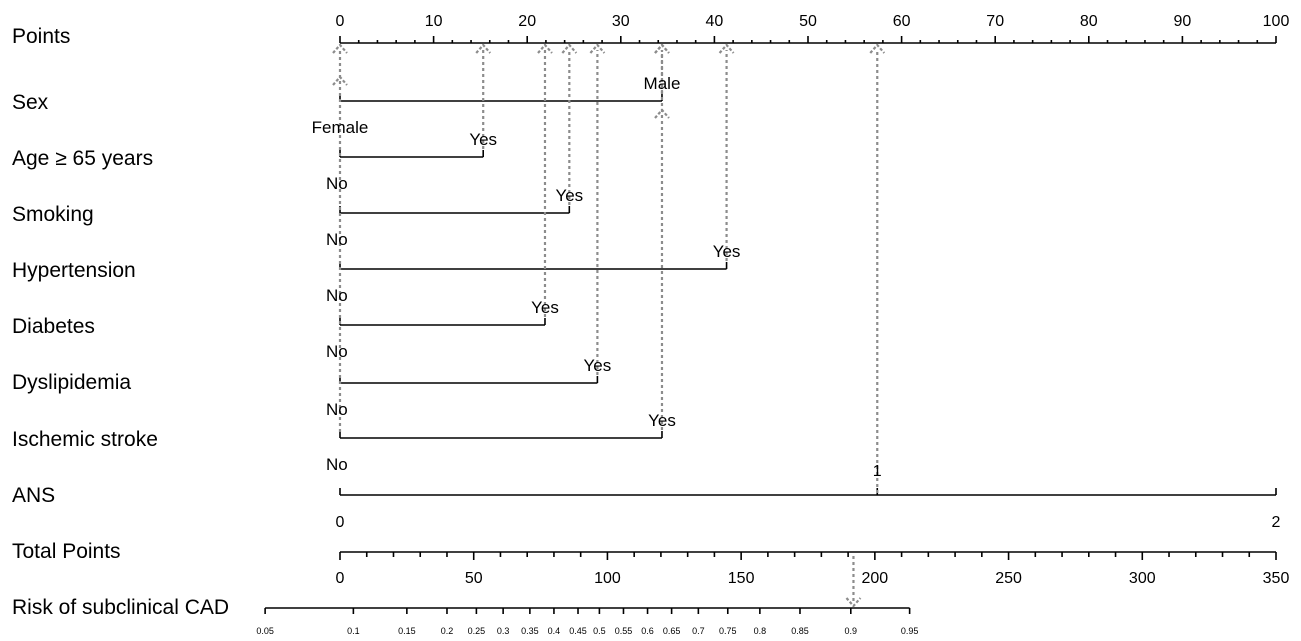  I want to click on risk-tick-label: 0.05, so click(265, 631).